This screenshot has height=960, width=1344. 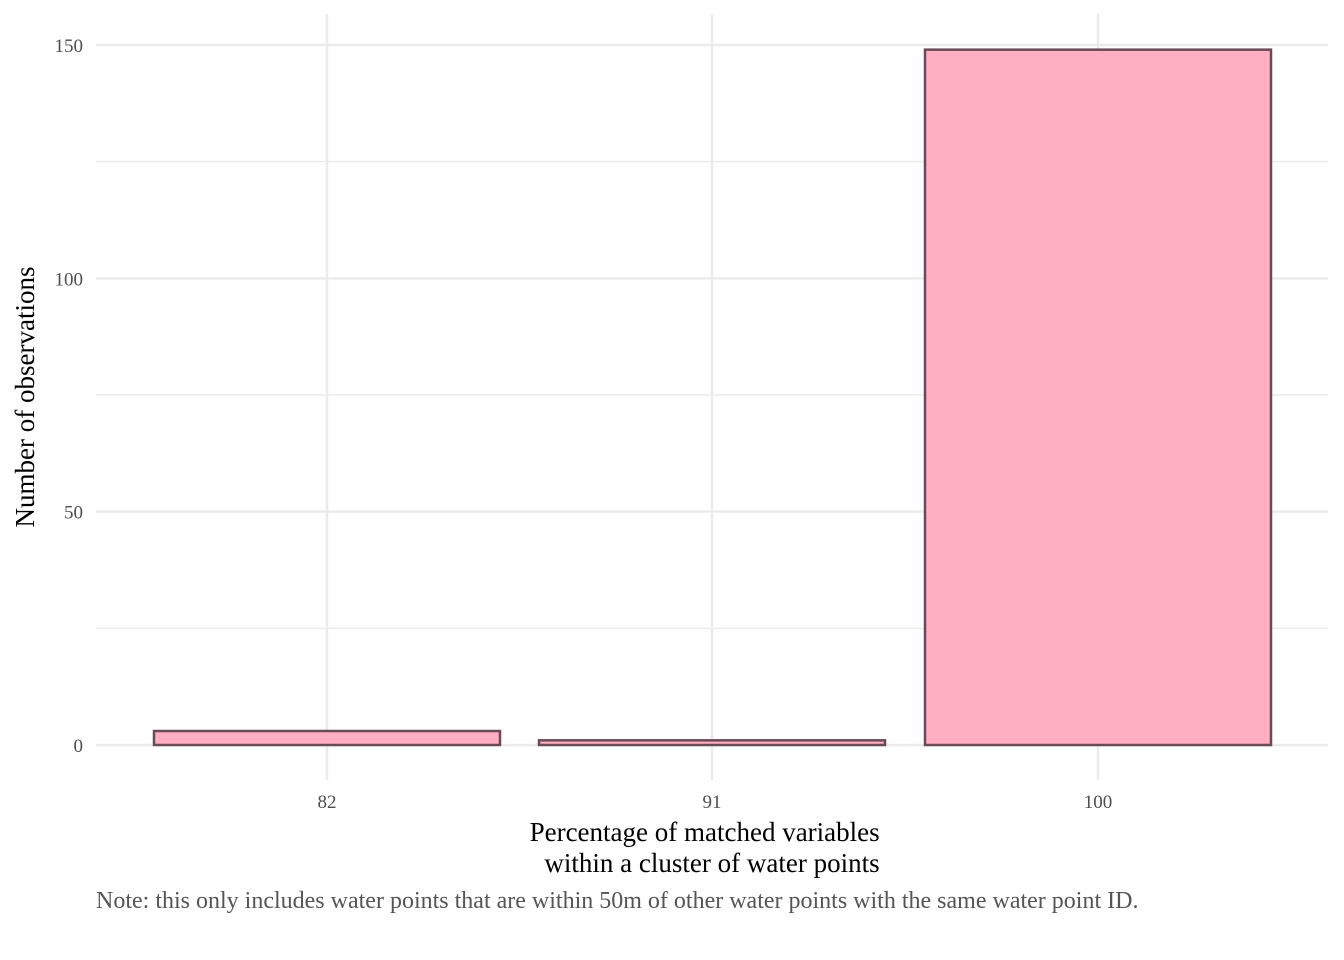 I want to click on y-tick-labels: 0 50 100 150, so click(x=69, y=396).